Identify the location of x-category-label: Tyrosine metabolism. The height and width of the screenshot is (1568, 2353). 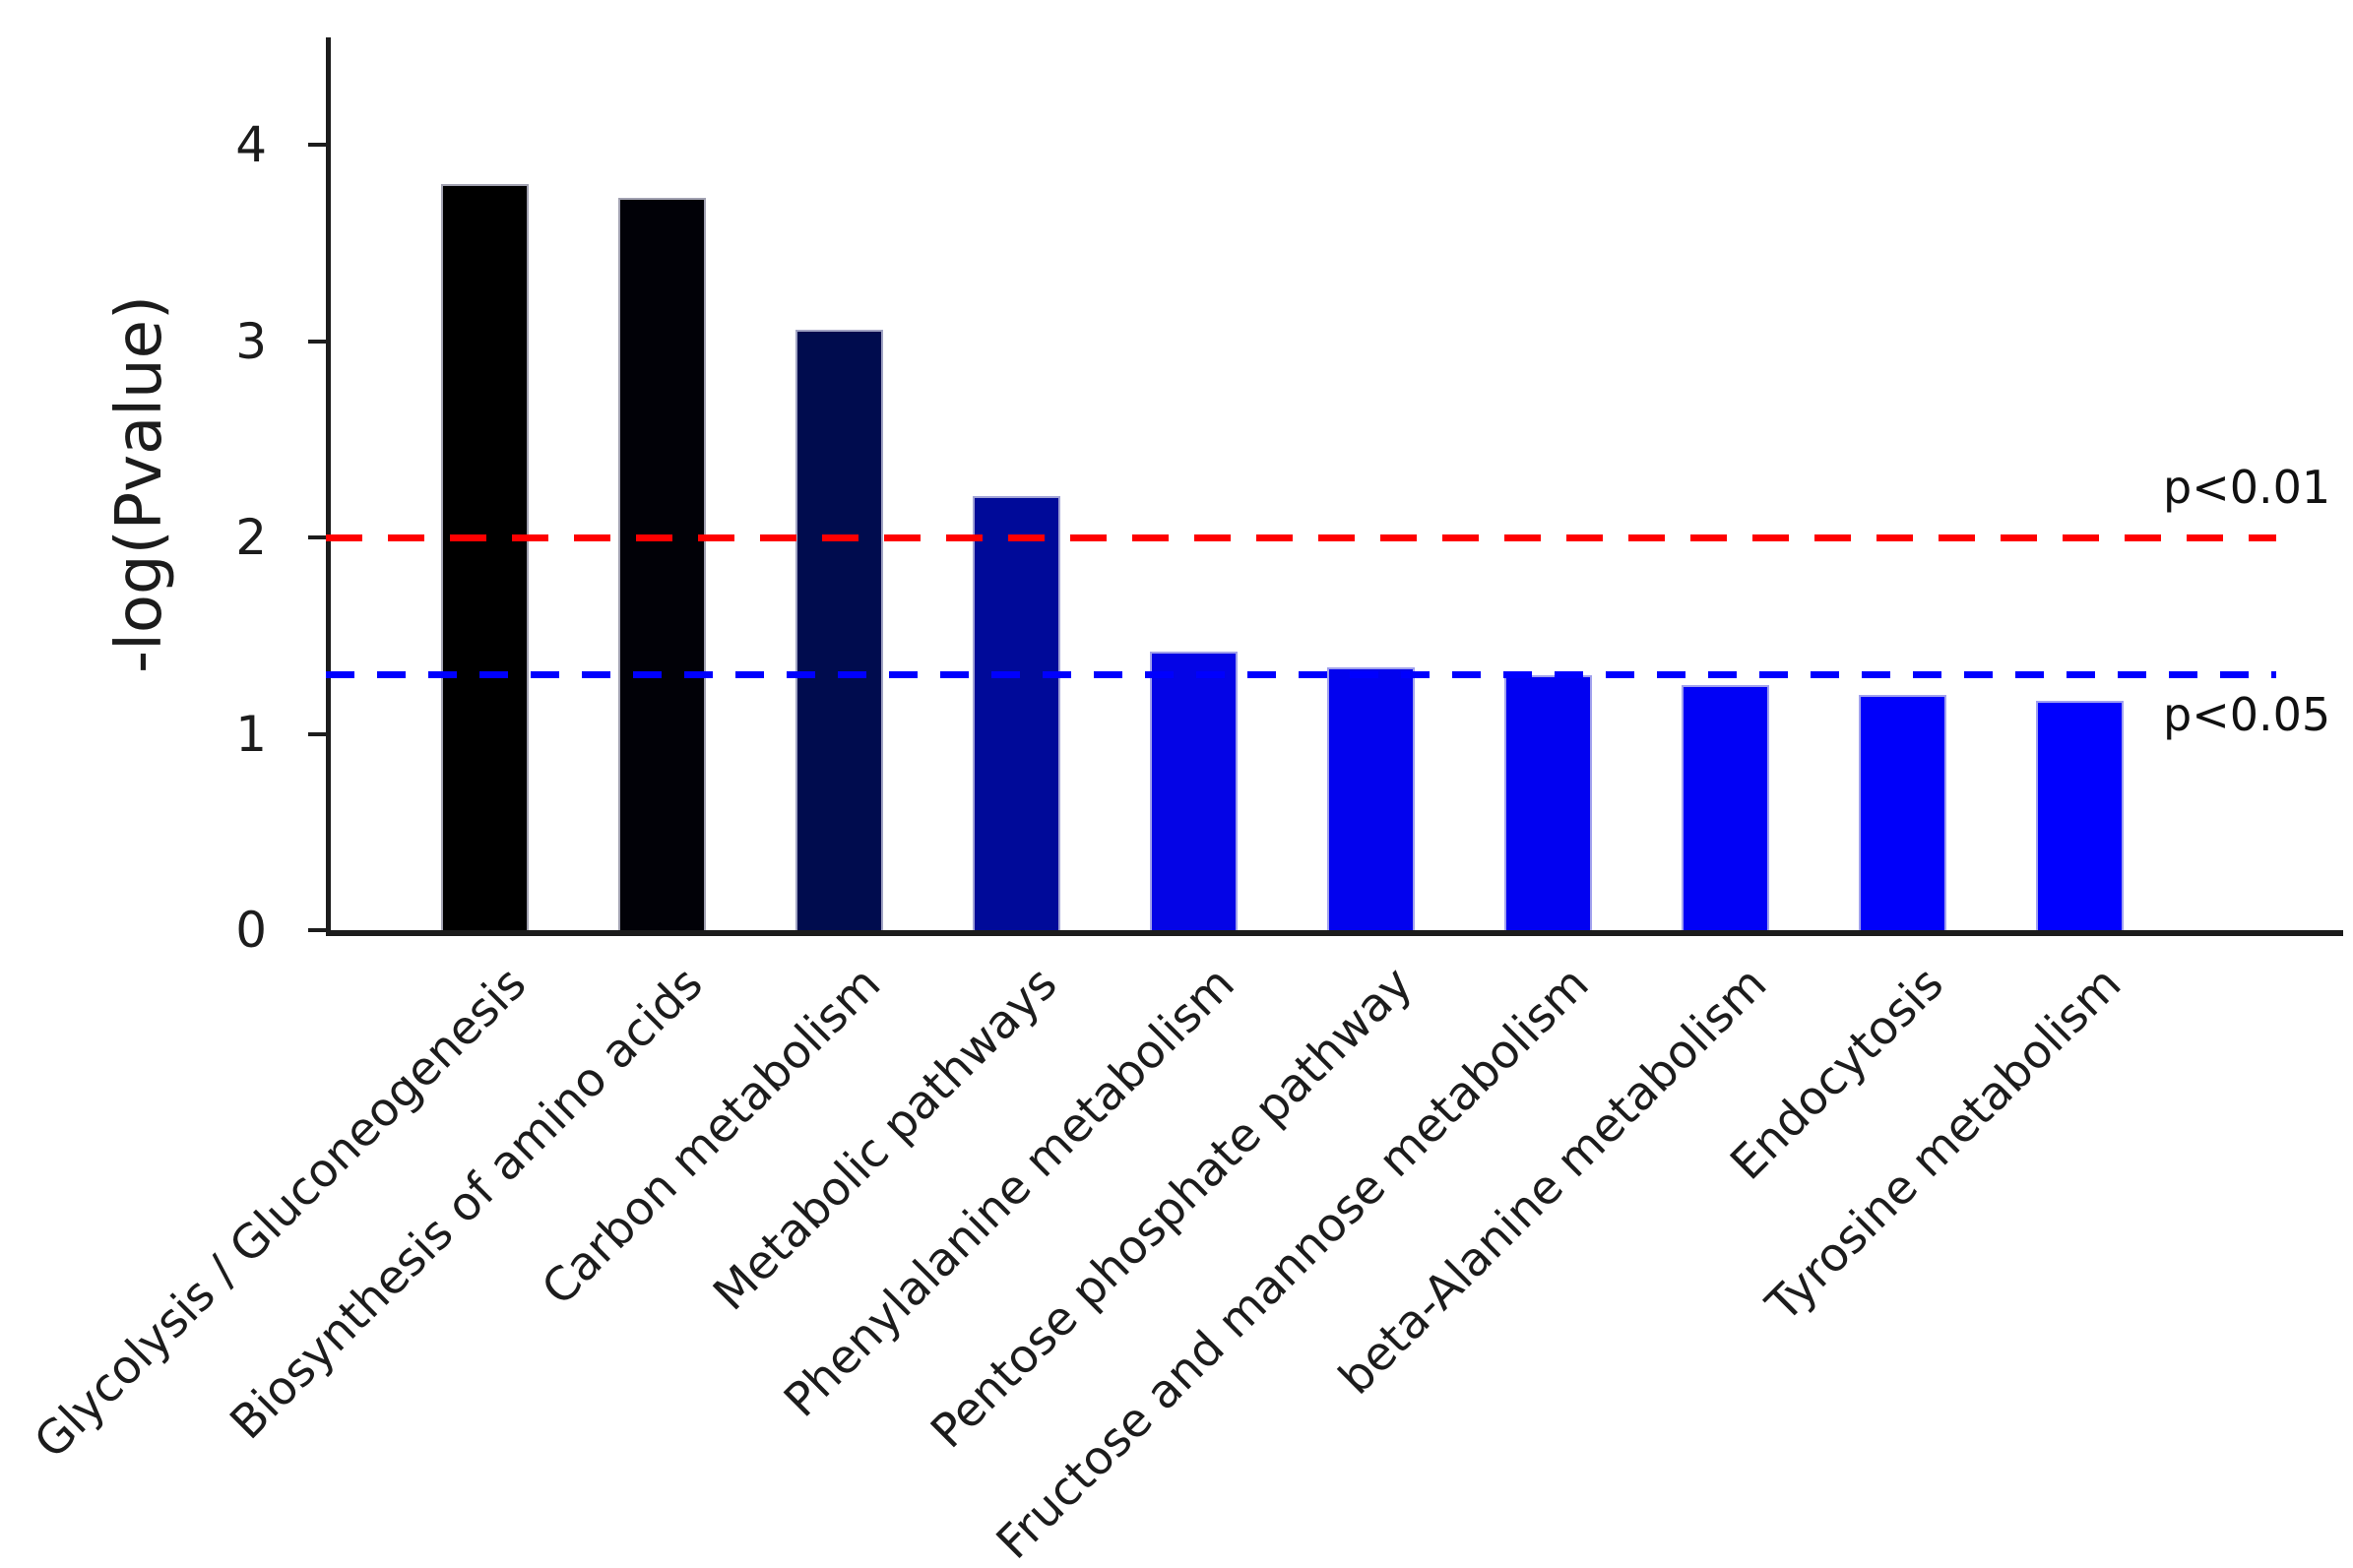
(1943, 1145).